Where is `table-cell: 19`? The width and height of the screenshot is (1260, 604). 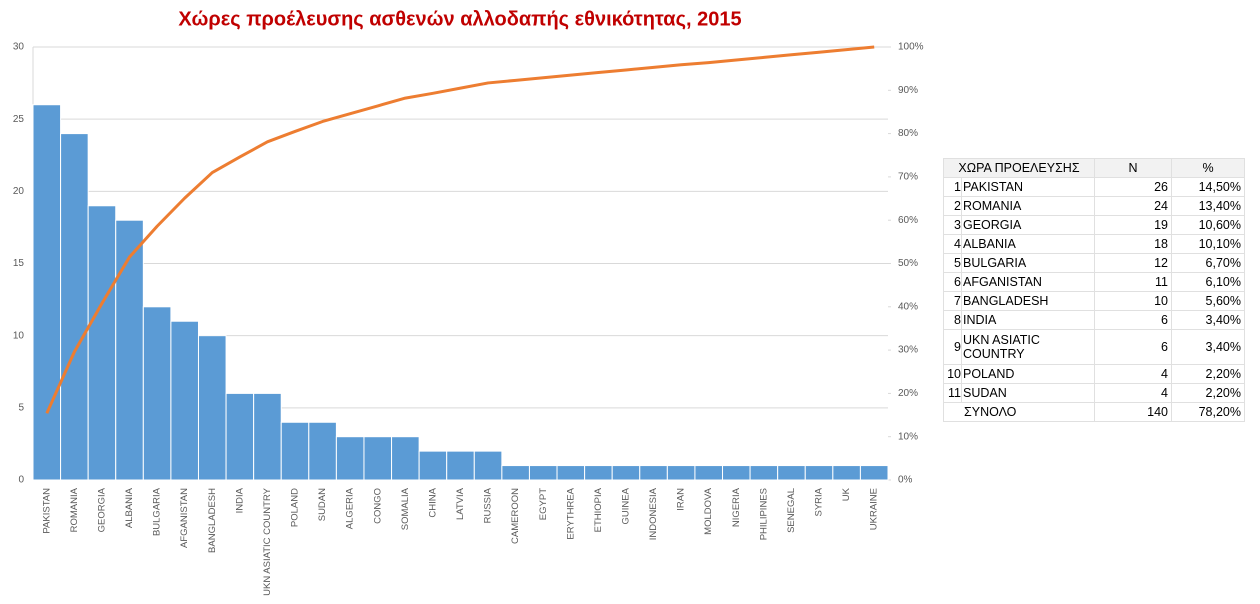 table-cell: 19 is located at coordinates (1133, 225).